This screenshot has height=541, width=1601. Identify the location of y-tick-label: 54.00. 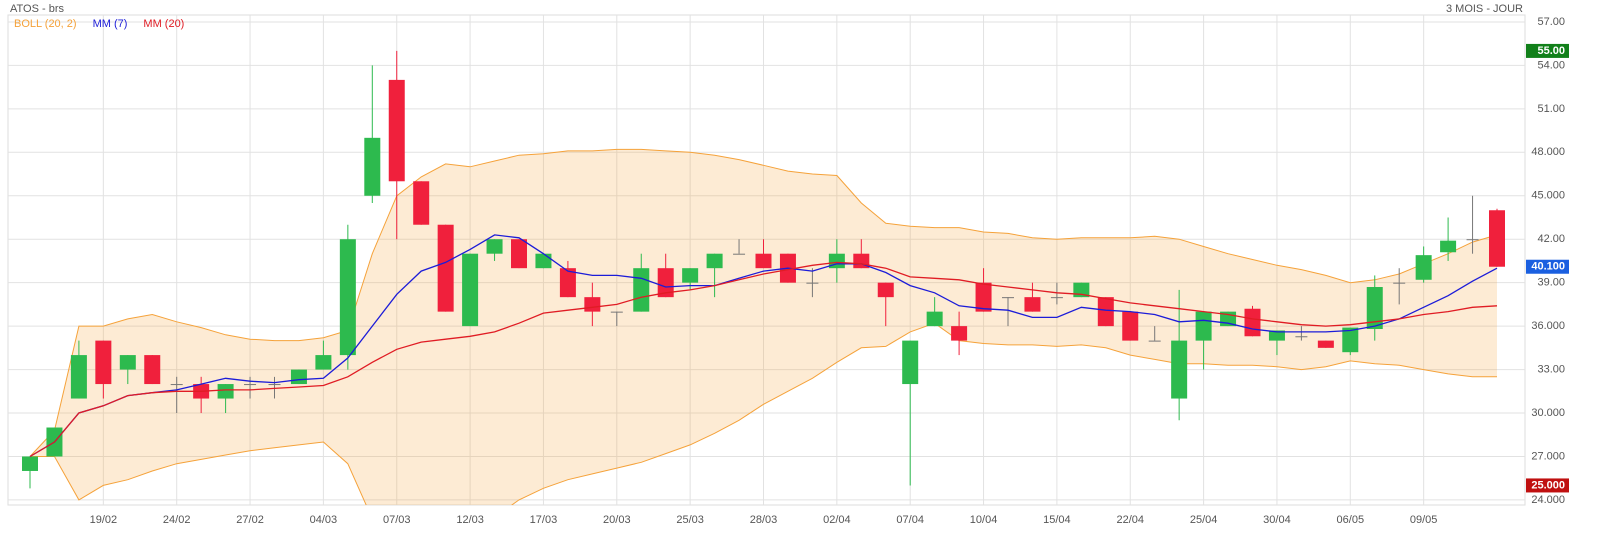
(1551, 65).